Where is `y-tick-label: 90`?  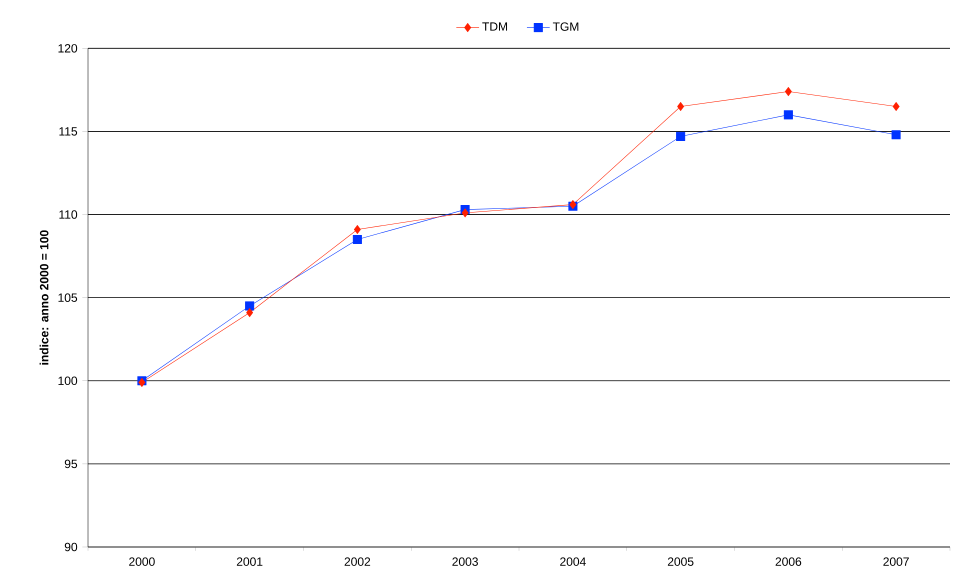
y-tick-label: 90 is located at coordinates (71, 547).